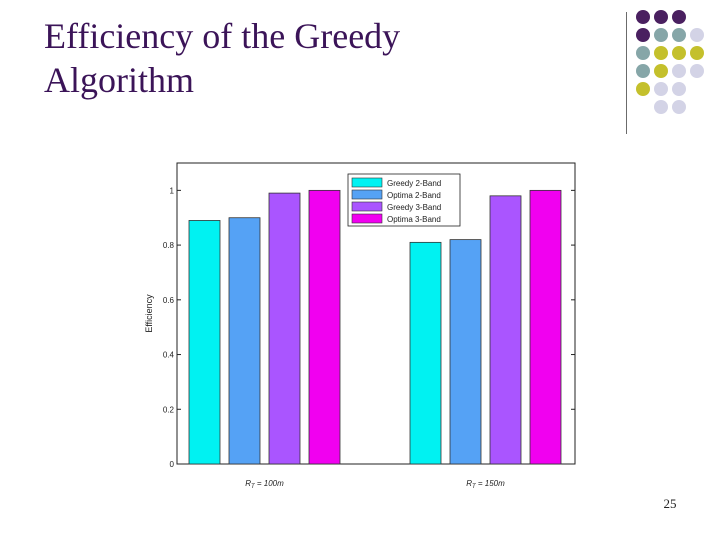  Describe the element at coordinates (414, 195) in the screenshot. I see `legend-label: Optima 2-Band` at that location.